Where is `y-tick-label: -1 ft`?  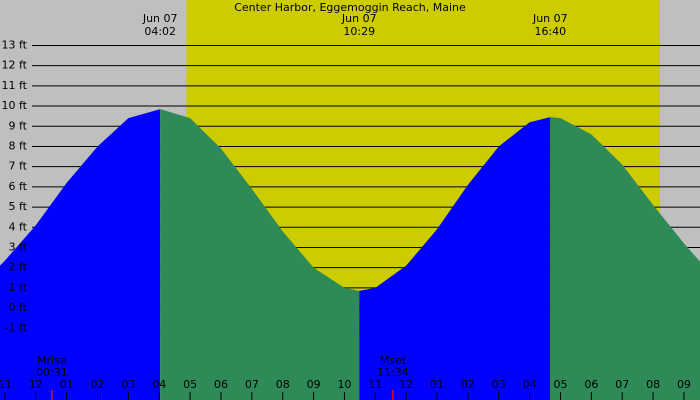 y-tick-label: -1 ft is located at coordinates (16, 327).